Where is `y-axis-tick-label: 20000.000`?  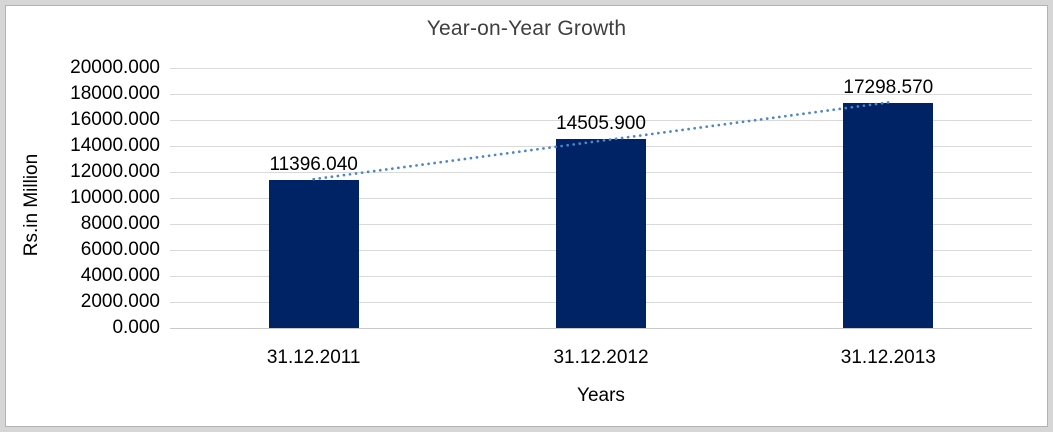 y-axis-tick-label: 20000.000 is located at coordinates (115, 67).